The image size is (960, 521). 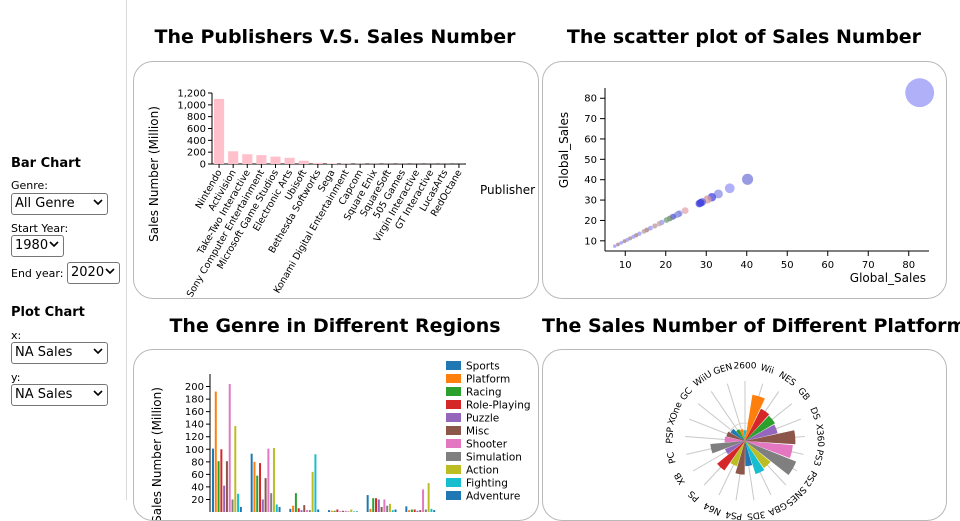 I want to click on x-tick-label: 20, so click(x=665, y=265).